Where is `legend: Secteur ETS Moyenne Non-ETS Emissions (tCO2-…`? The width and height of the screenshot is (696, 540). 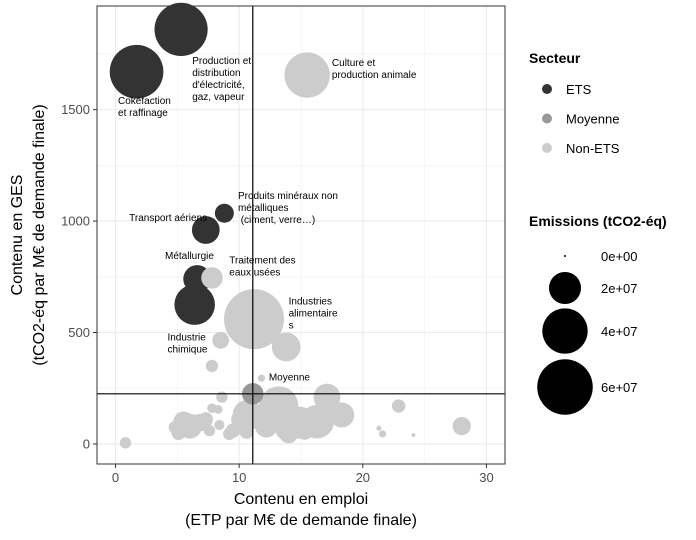
legend: Secteur ETS Moyenne Non-ETS Emissions (tCO2-… is located at coordinates (598, 232).